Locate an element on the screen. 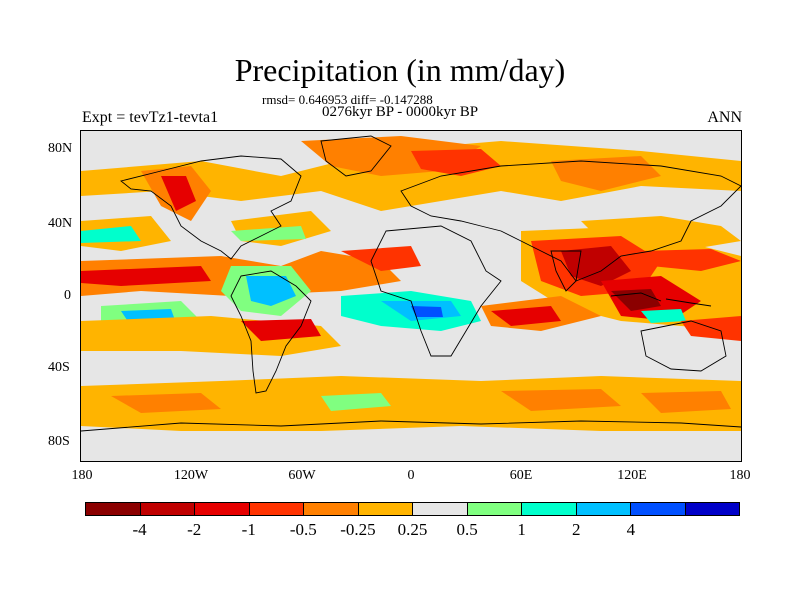  colorbar-label: -2 is located at coordinates (194, 529).